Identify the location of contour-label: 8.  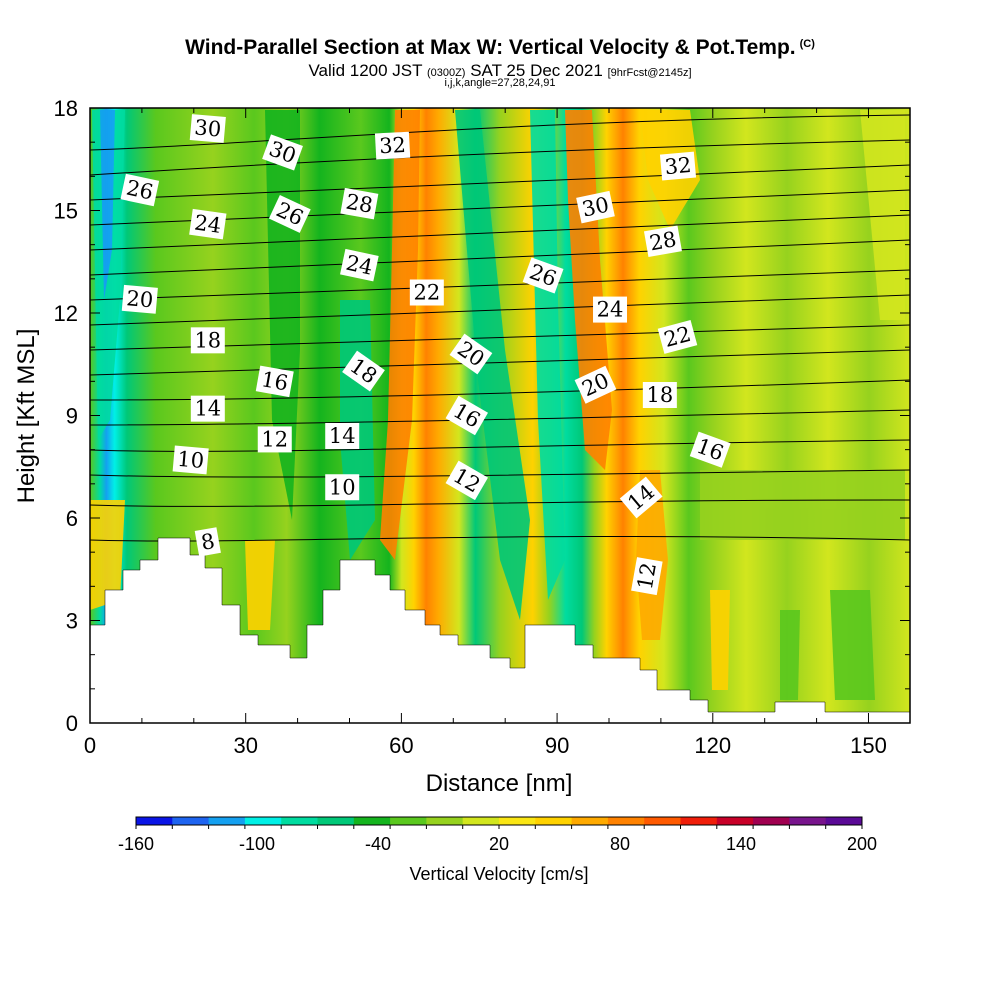
(207, 542).